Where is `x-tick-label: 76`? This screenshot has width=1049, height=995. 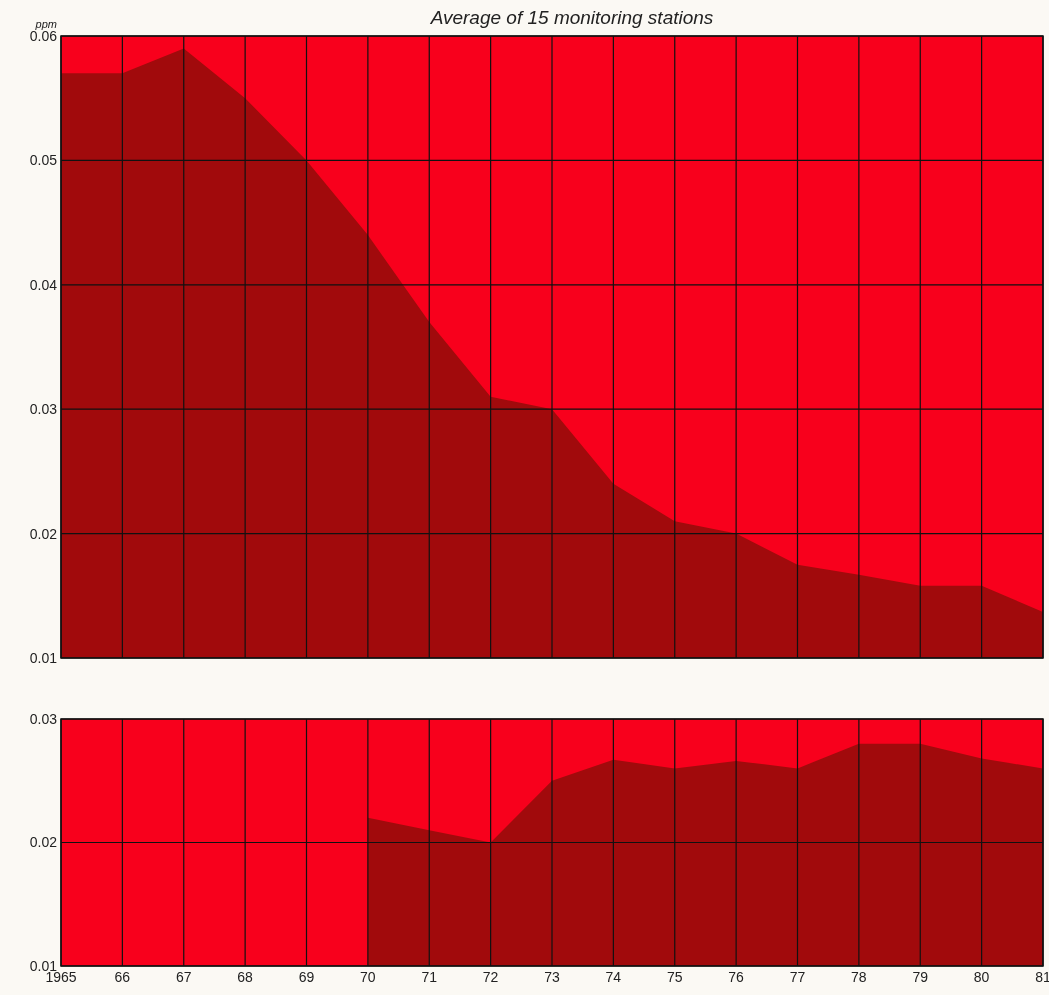
x-tick-label: 76 is located at coordinates (736, 977).